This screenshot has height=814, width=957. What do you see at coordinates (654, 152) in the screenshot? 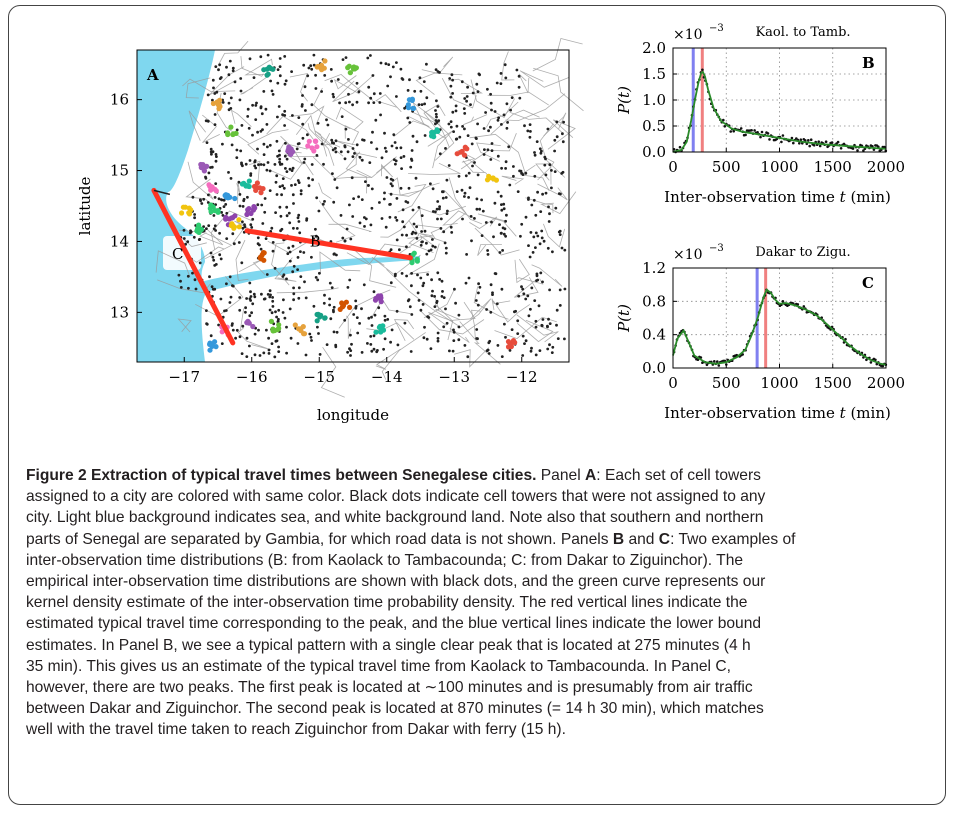
I see `y-tick-label: 0.0` at bounding box center [654, 152].